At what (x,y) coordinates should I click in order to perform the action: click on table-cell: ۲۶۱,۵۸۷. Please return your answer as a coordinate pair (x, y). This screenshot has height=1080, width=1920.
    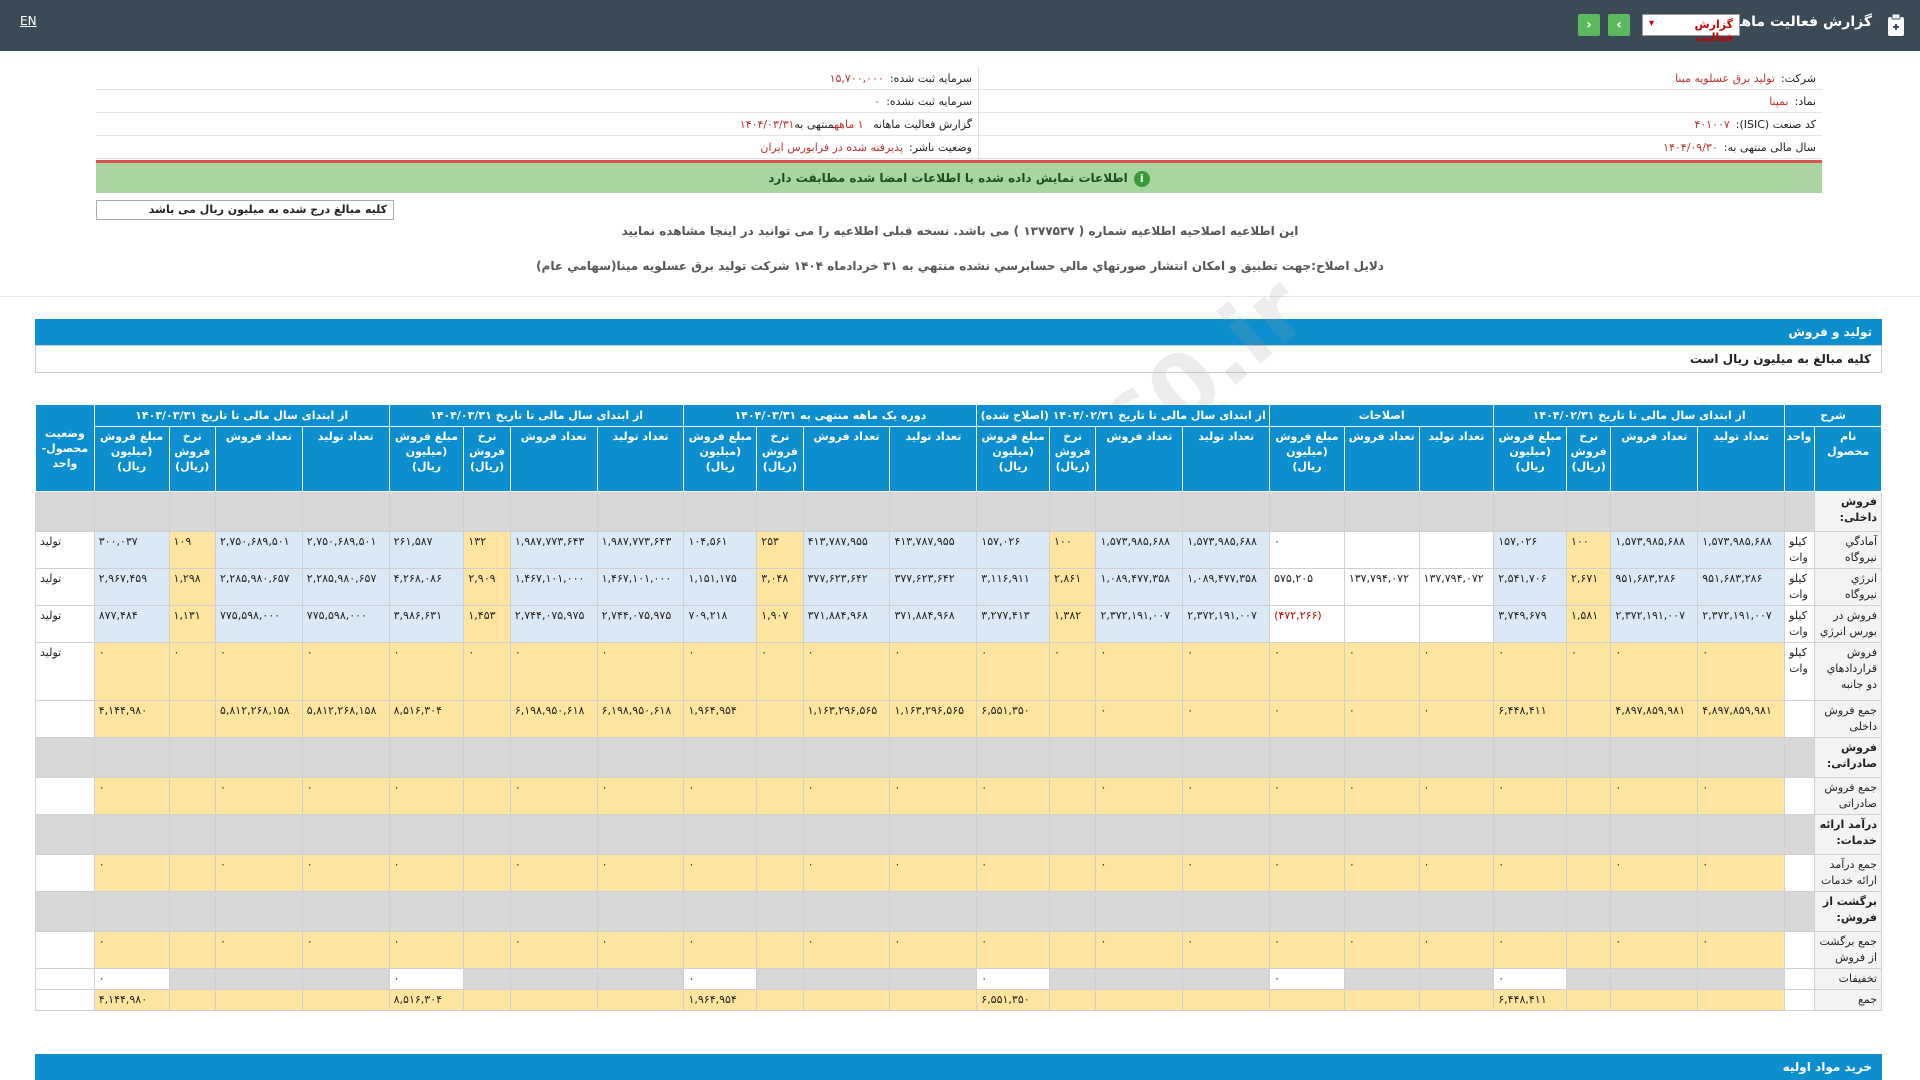
    Looking at the image, I should click on (426, 550).